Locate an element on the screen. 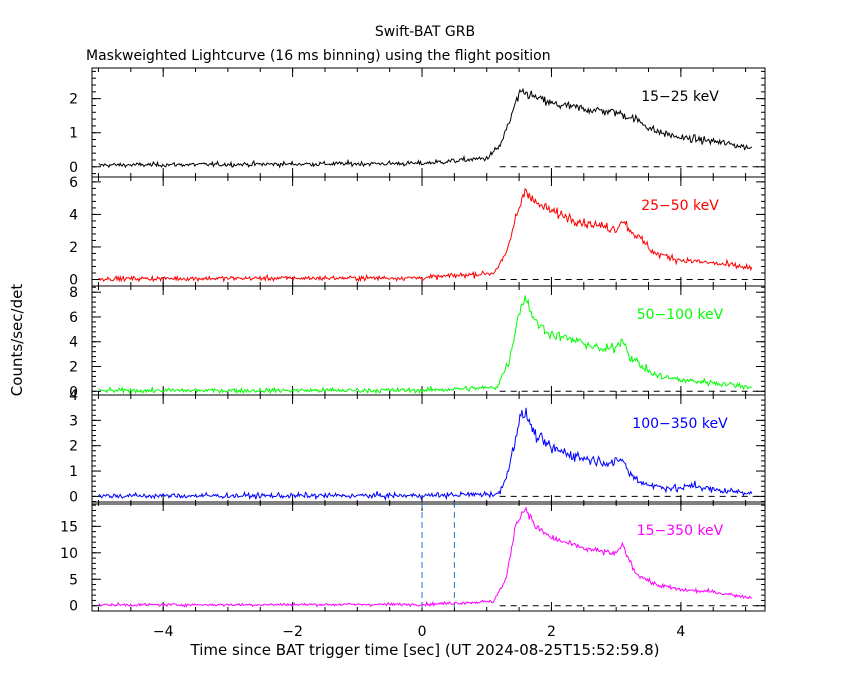  y-tick-label: 8 is located at coordinates (73, 293).